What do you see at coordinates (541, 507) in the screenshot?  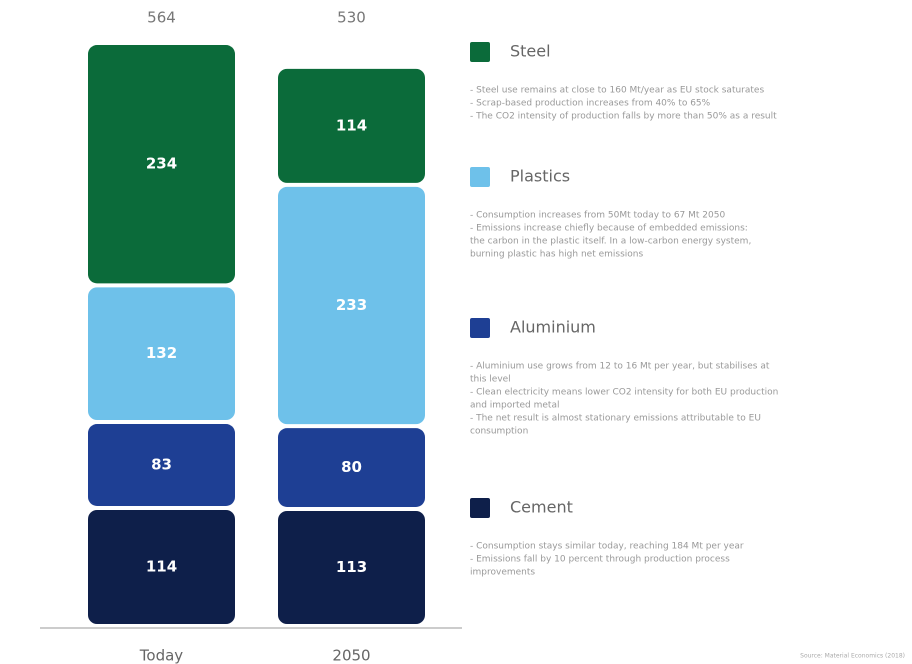 I see `legend-label: Cement` at bounding box center [541, 507].